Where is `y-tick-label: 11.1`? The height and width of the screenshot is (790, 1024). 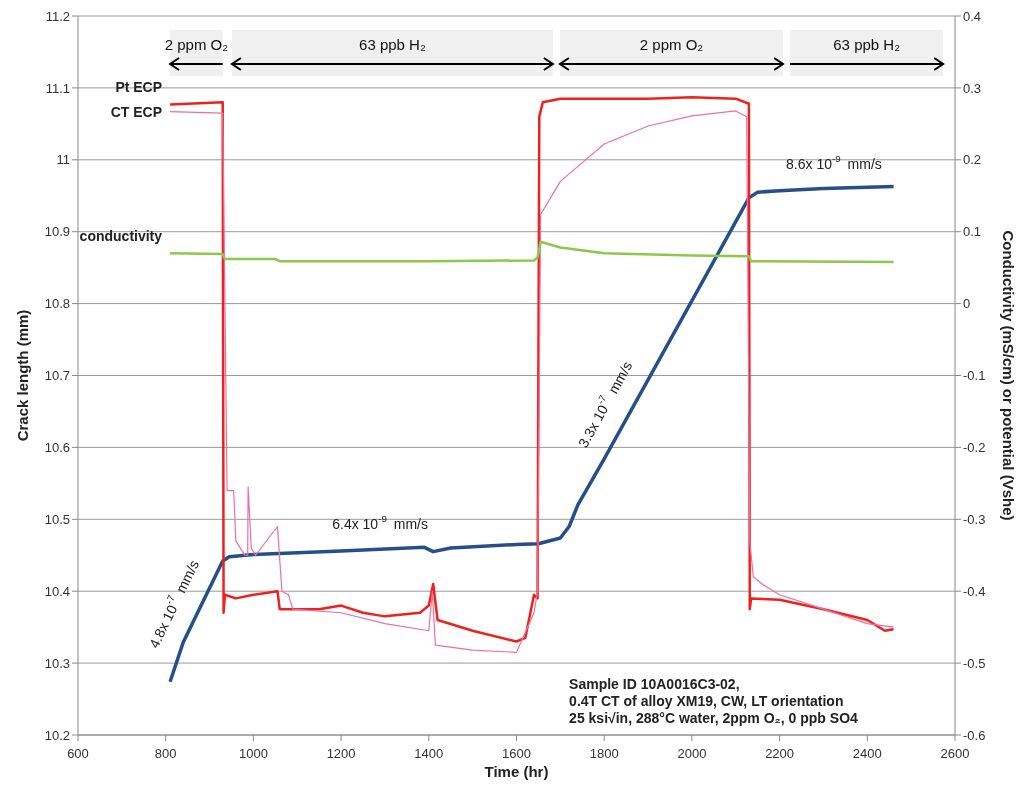 y-tick-label: 11.1 is located at coordinates (57, 88).